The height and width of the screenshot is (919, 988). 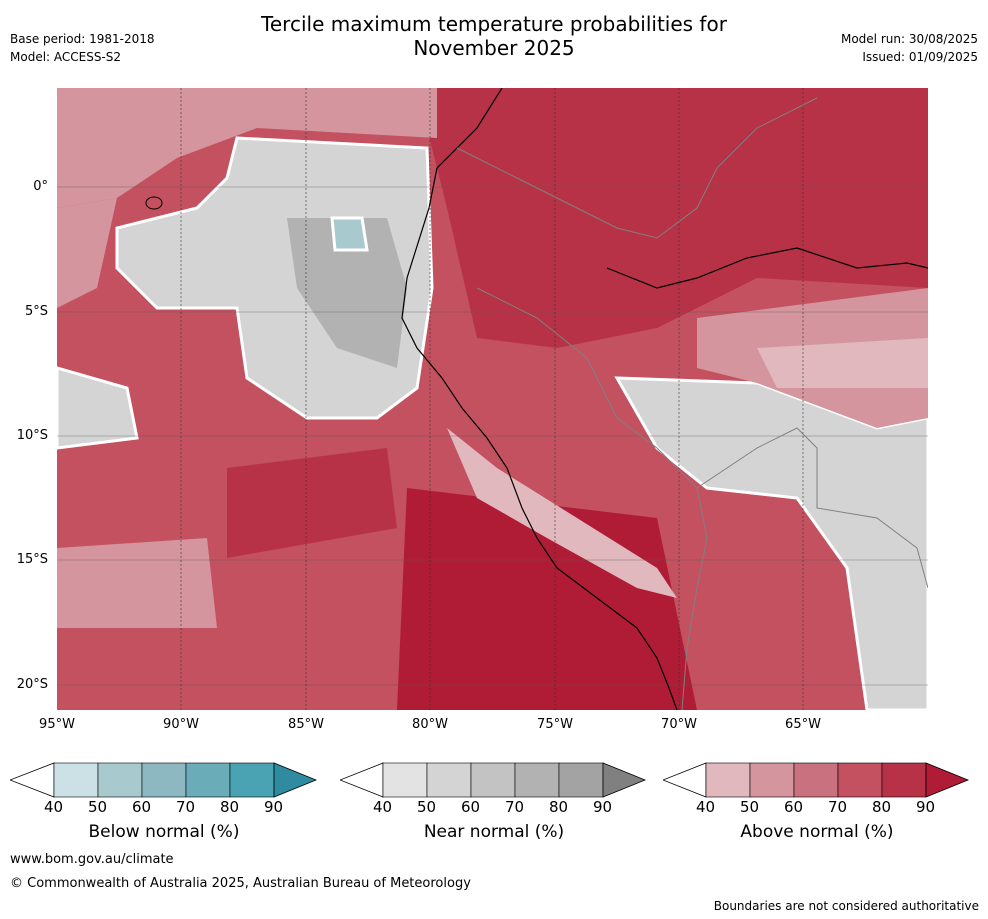 I want to click on map-title-line2: November 2025, so click(x=494, y=48).